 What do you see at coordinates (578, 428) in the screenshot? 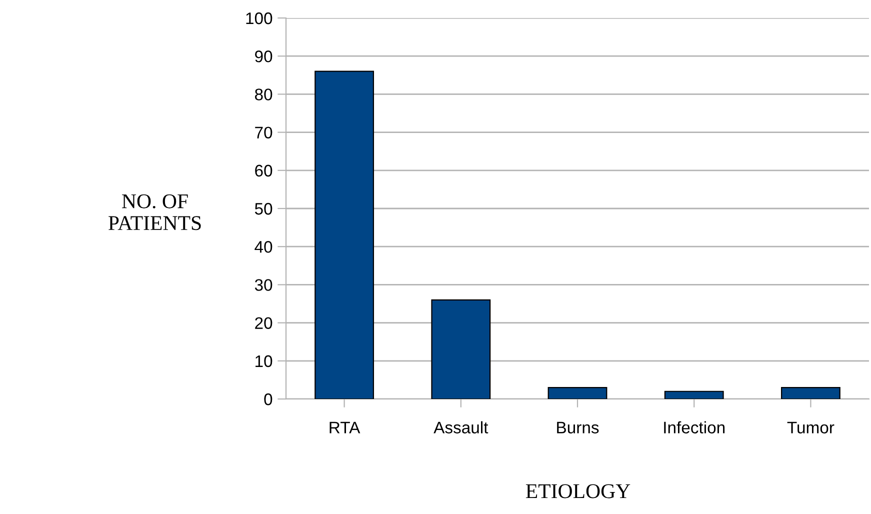
I see `x-tick-label: Burns` at bounding box center [578, 428].